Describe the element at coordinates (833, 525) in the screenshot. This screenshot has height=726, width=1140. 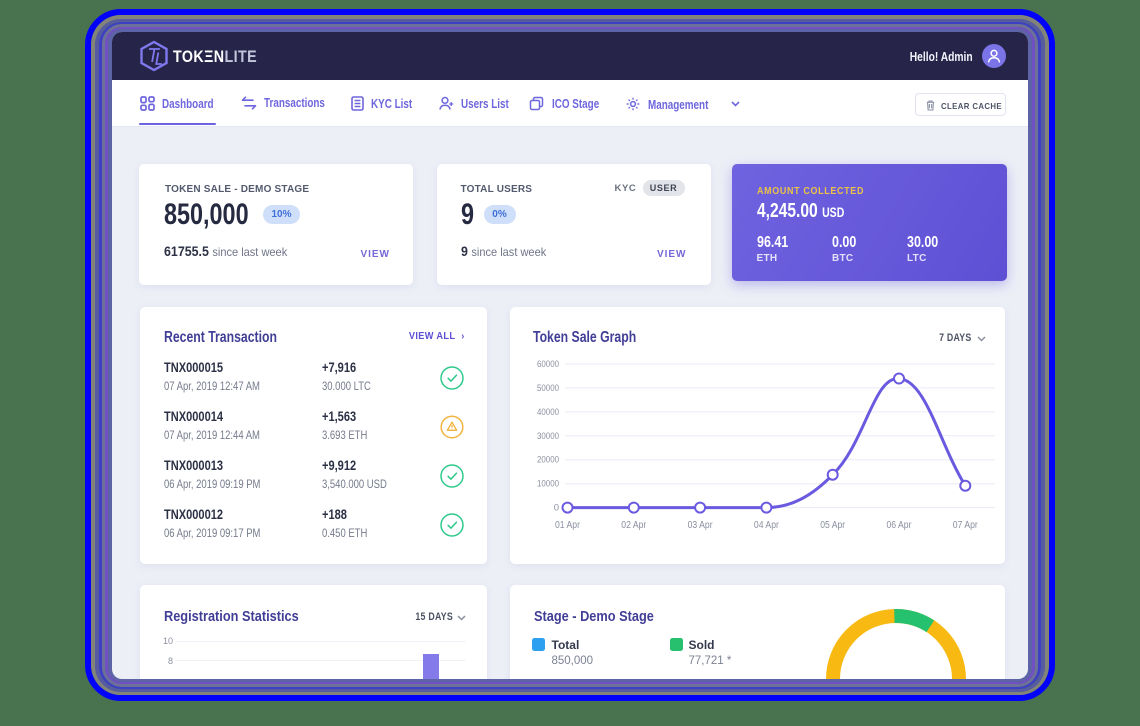
I see `svg-text: 05 Apr` at that location.